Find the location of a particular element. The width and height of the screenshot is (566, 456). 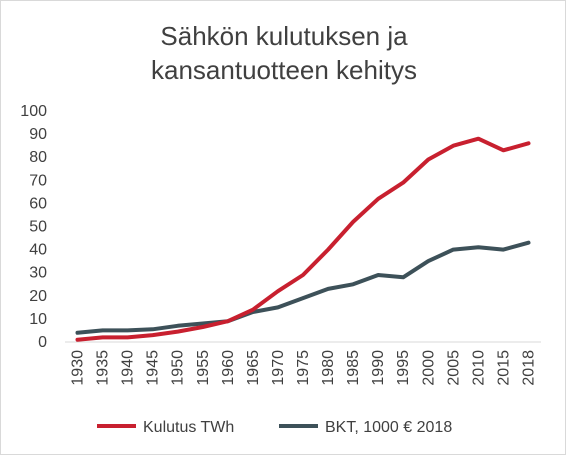

chart-title-line-2: kansantuotteen kehitys is located at coordinates (284, 70).